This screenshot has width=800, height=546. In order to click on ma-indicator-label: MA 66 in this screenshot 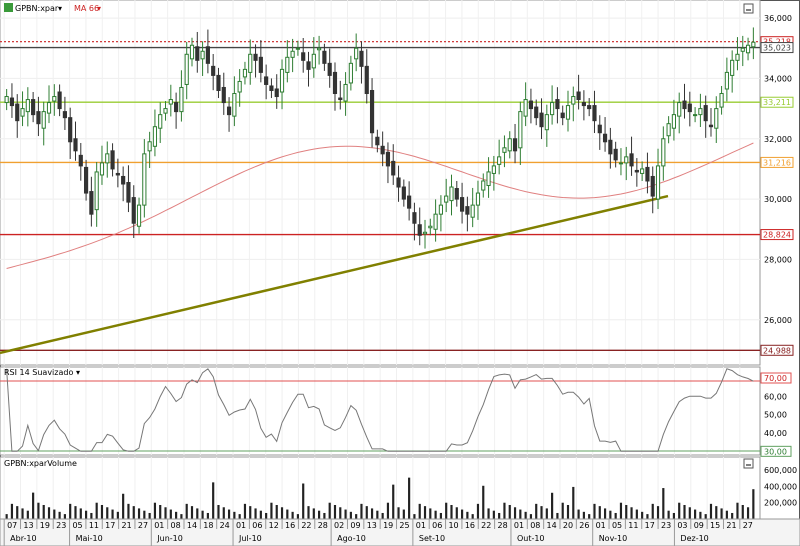, I will do `click(86, 8)`.